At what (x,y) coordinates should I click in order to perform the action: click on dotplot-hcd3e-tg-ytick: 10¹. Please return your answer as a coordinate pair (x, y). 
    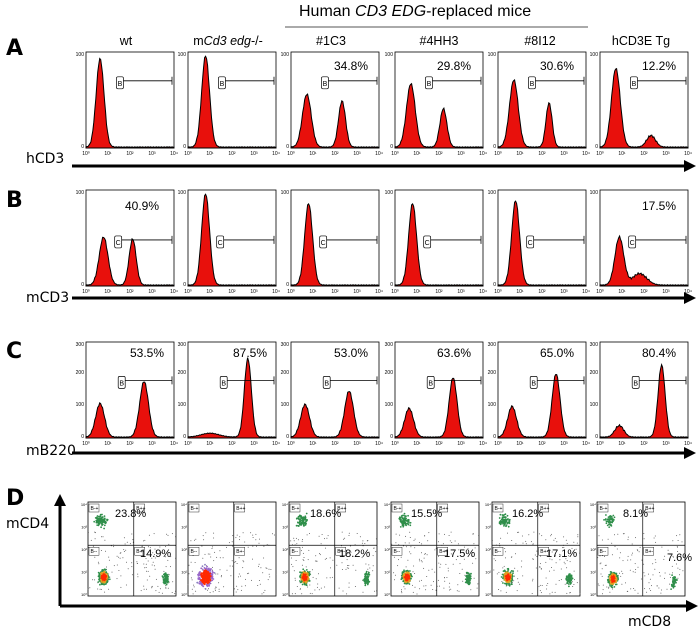
    Looking at the image, I should click on (593, 572).